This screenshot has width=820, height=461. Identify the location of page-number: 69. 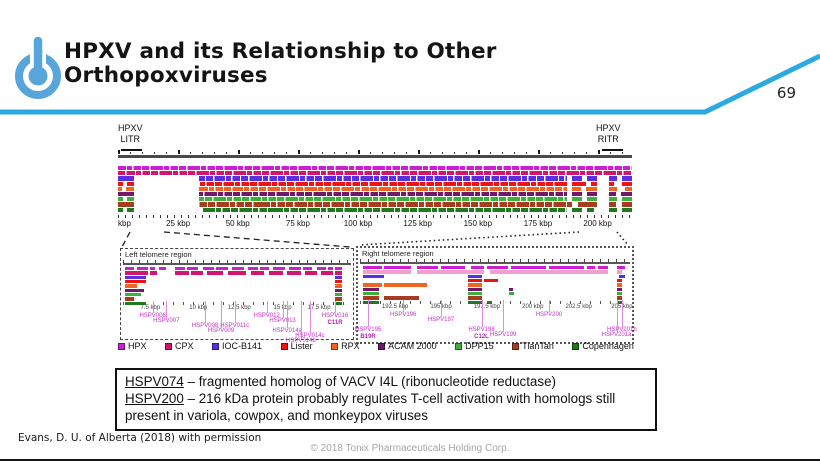
(786, 93).